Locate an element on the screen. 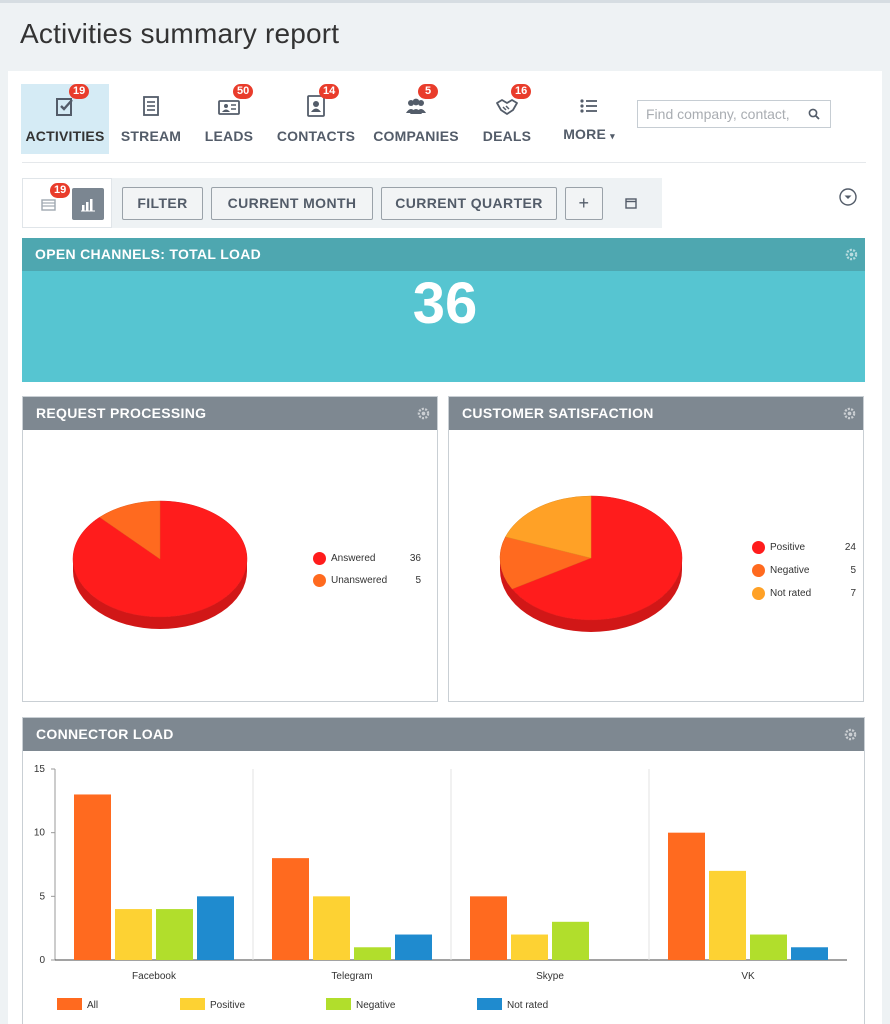 This screenshot has width=890, height=1024. nav-contacts-label: CONTACTS is located at coordinates (316, 136).